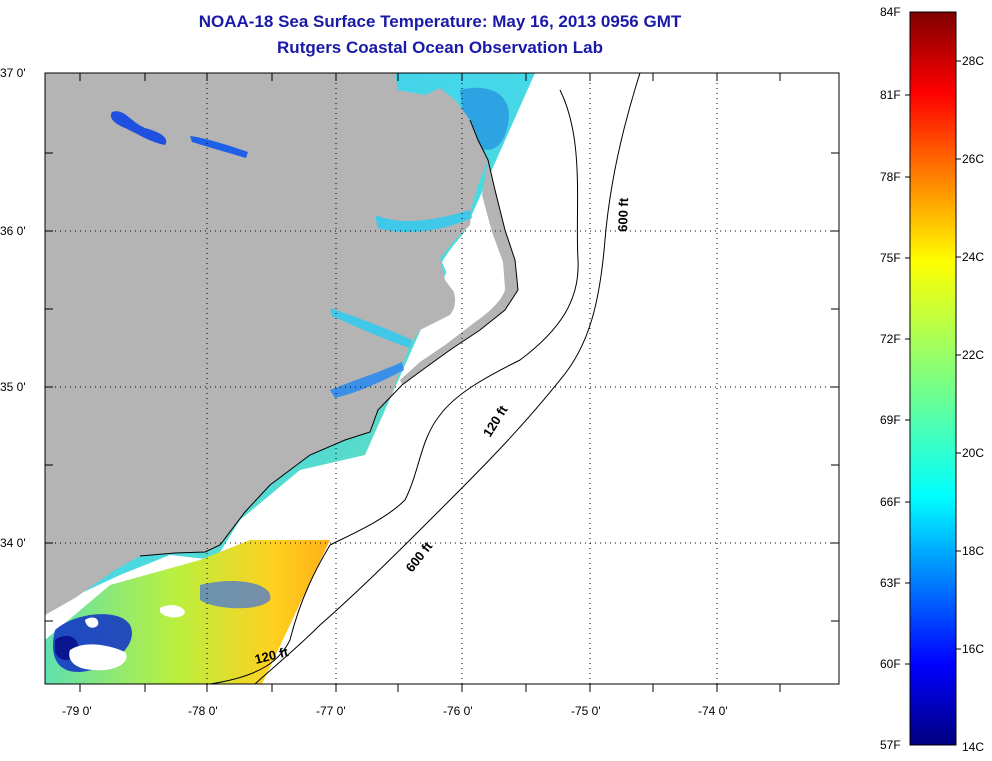 This screenshot has height=761, width=992. I want to click on lon-label: -79 0', so click(77, 711).